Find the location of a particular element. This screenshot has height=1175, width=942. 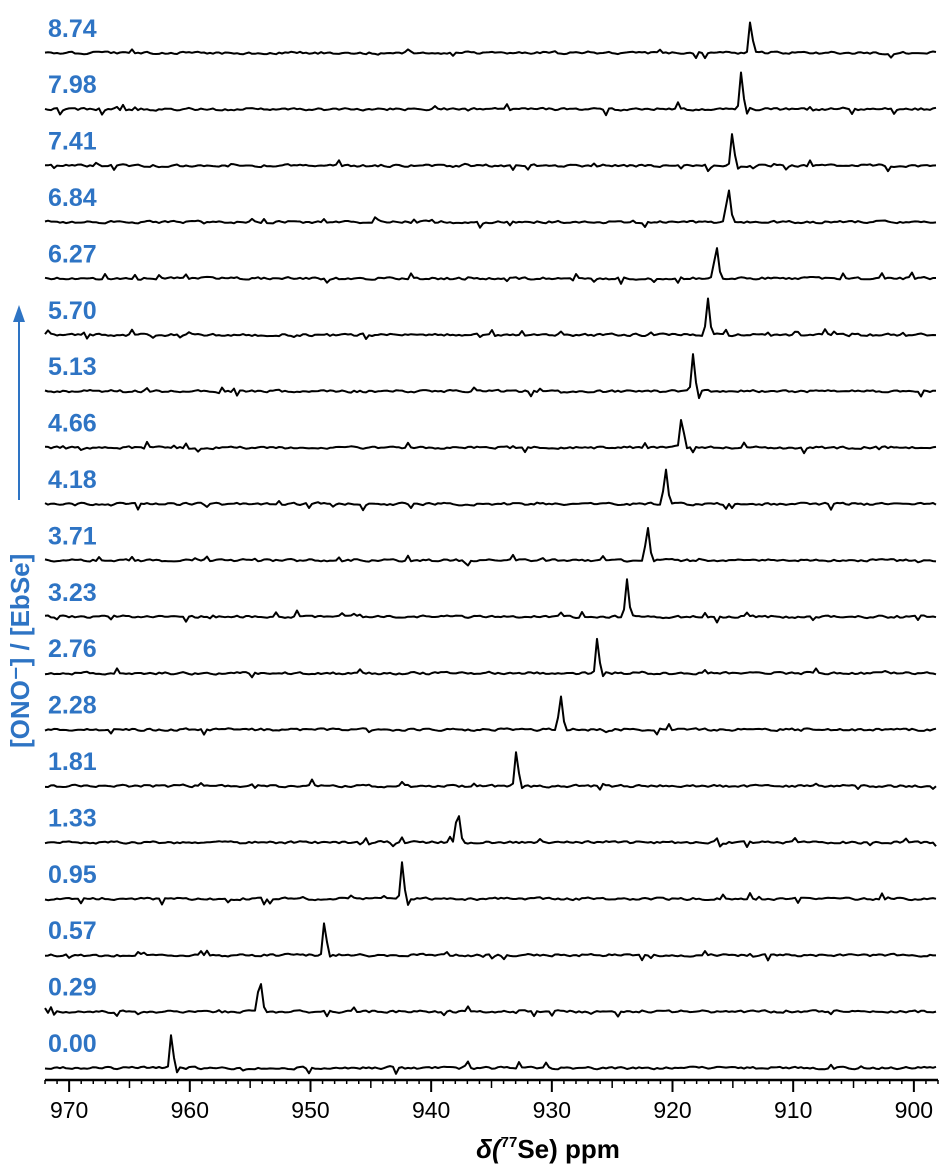

y-axis-title-group: [ONO⁻] / [EbSe] is located at coordinates (20, 526).